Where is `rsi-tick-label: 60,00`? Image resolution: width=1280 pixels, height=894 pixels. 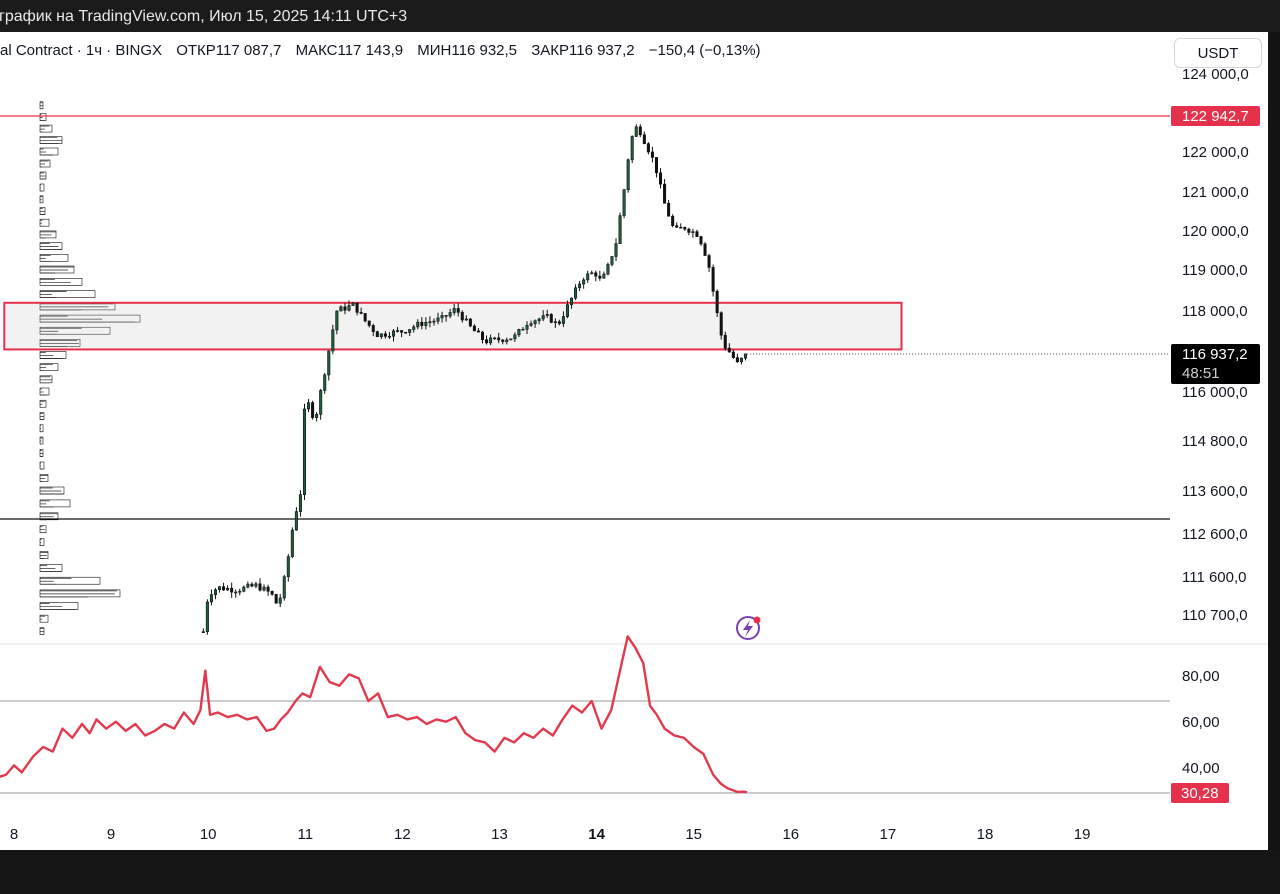 rsi-tick-label: 60,00 is located at coordinates (1201, 722).